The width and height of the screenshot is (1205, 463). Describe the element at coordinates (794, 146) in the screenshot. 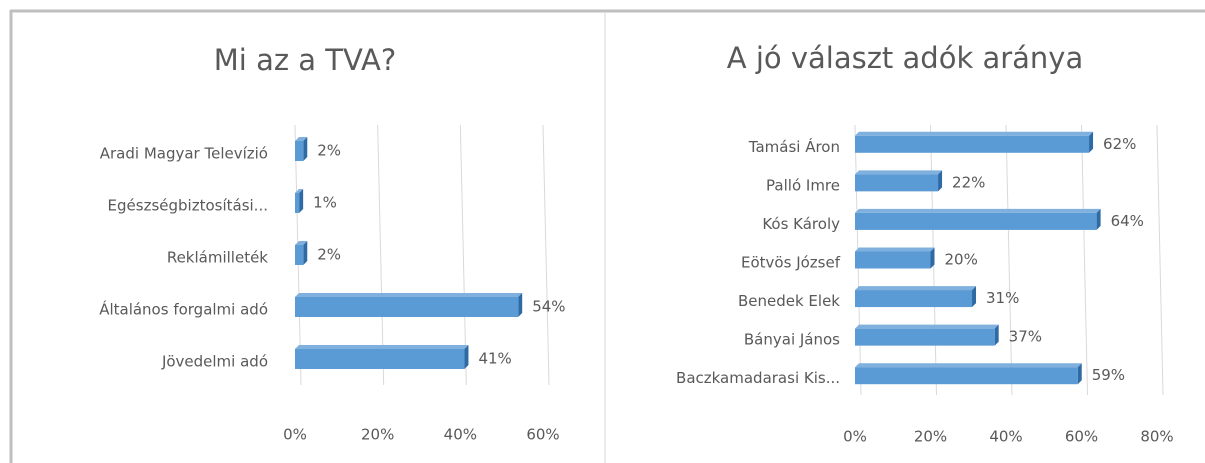

I see `category-label: Tamási Áron` at that location.